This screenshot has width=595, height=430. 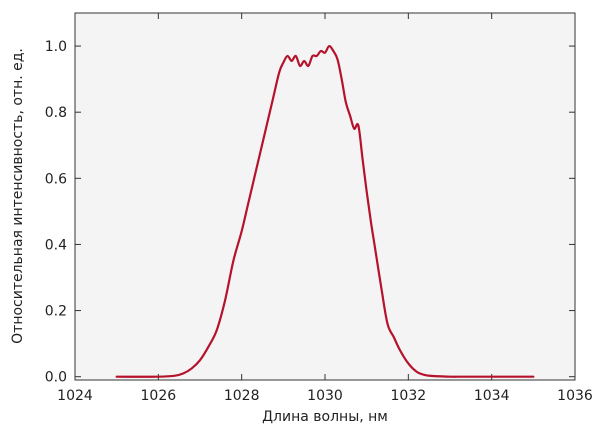 I want to click on y-tick-label: 0.8, so click(x=56, y=113).